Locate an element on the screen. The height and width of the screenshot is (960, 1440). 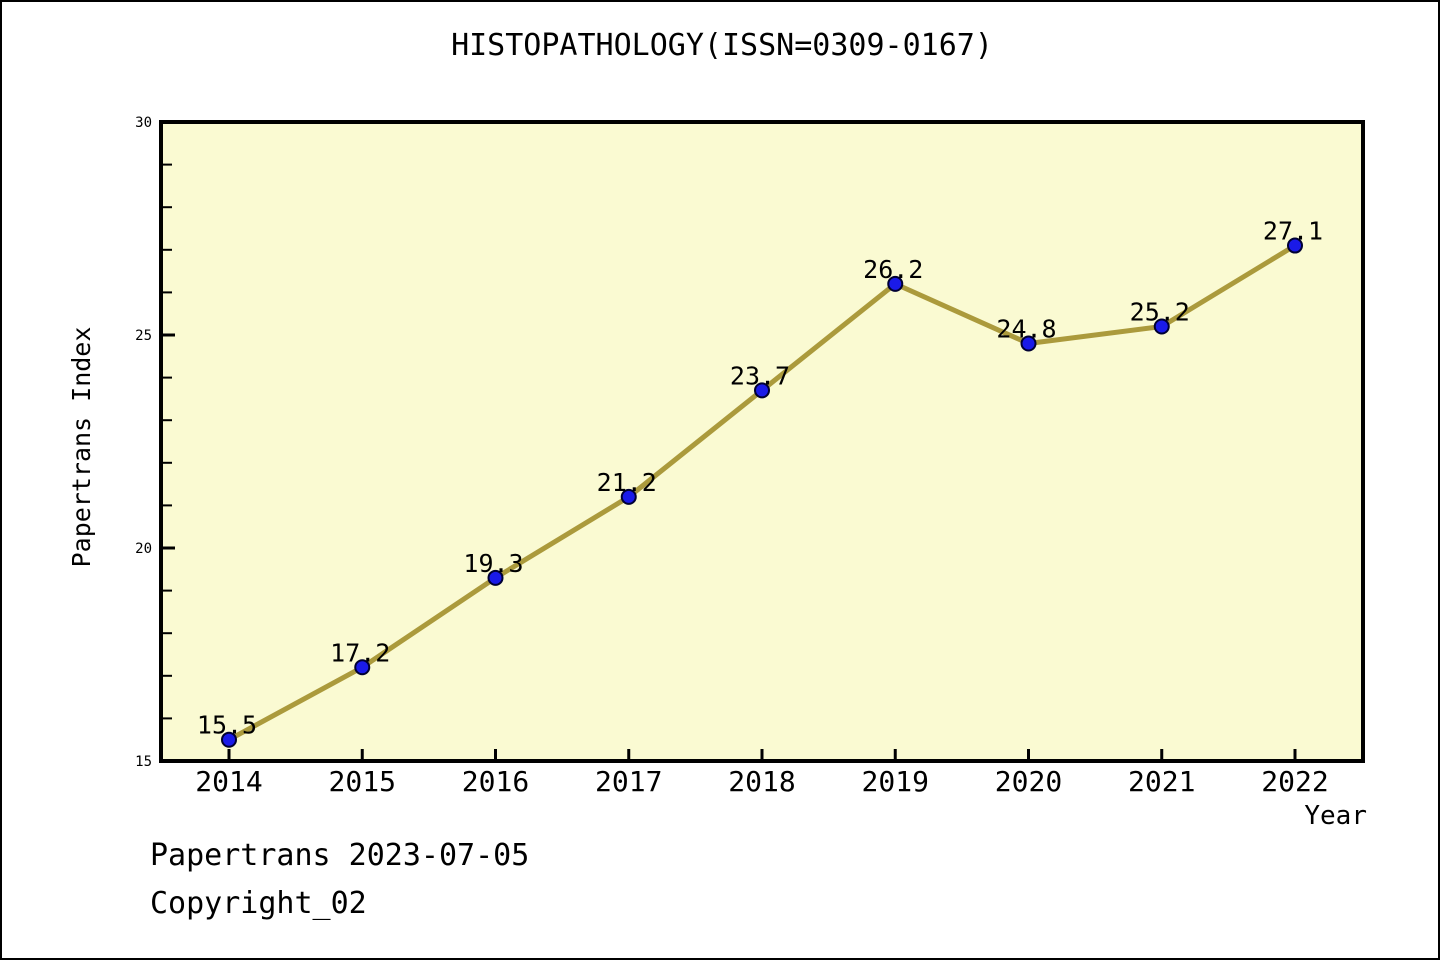
x-tick-label: 2016 is located at coordinates (495, 781).